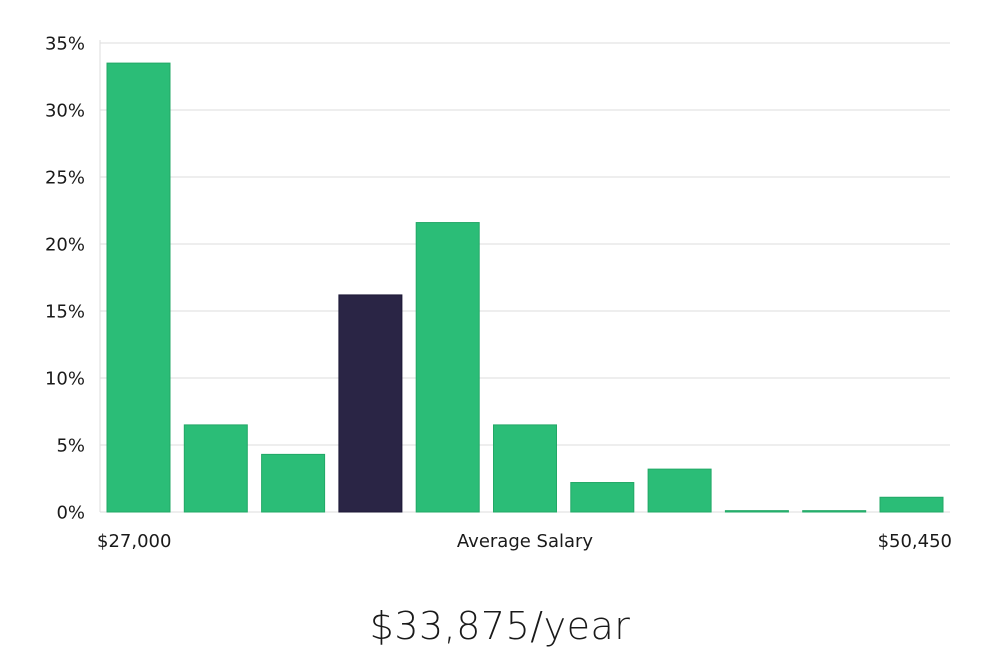 This screenshot has height=660, width=1000. I want to click on x-min-label: $27,000, so click(134, 541).